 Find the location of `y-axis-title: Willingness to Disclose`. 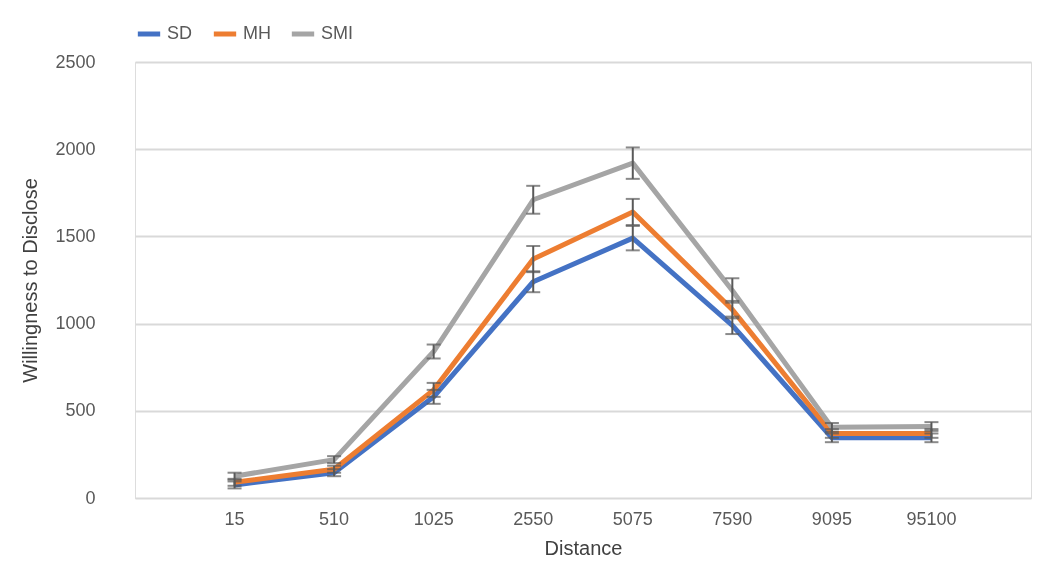

y-axis-title: Willingness to Disclose is located at coordinates (30, 280).